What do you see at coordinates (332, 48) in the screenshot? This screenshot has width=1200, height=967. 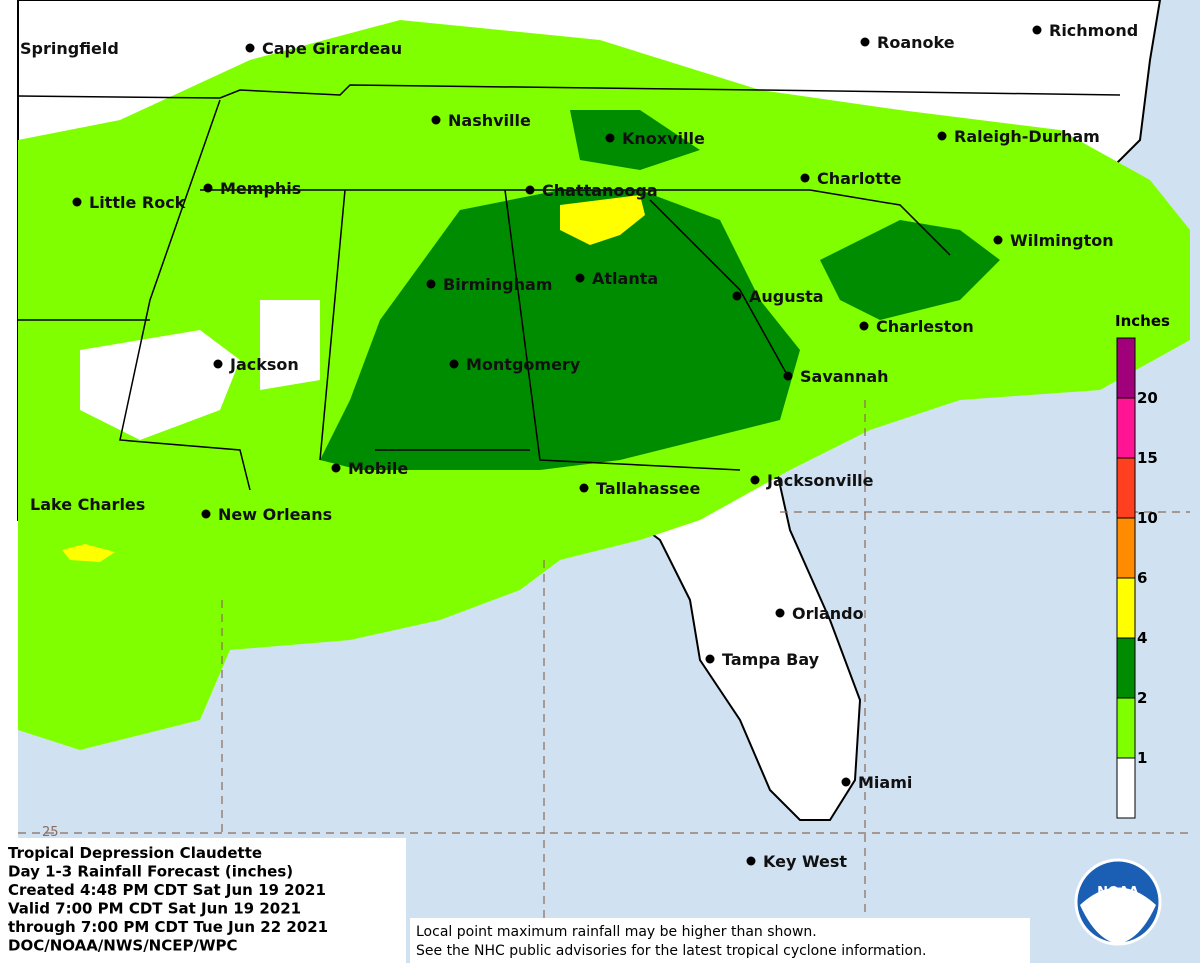 I see `city-label: Cape Girardeau` at bounding box center [332, 48].